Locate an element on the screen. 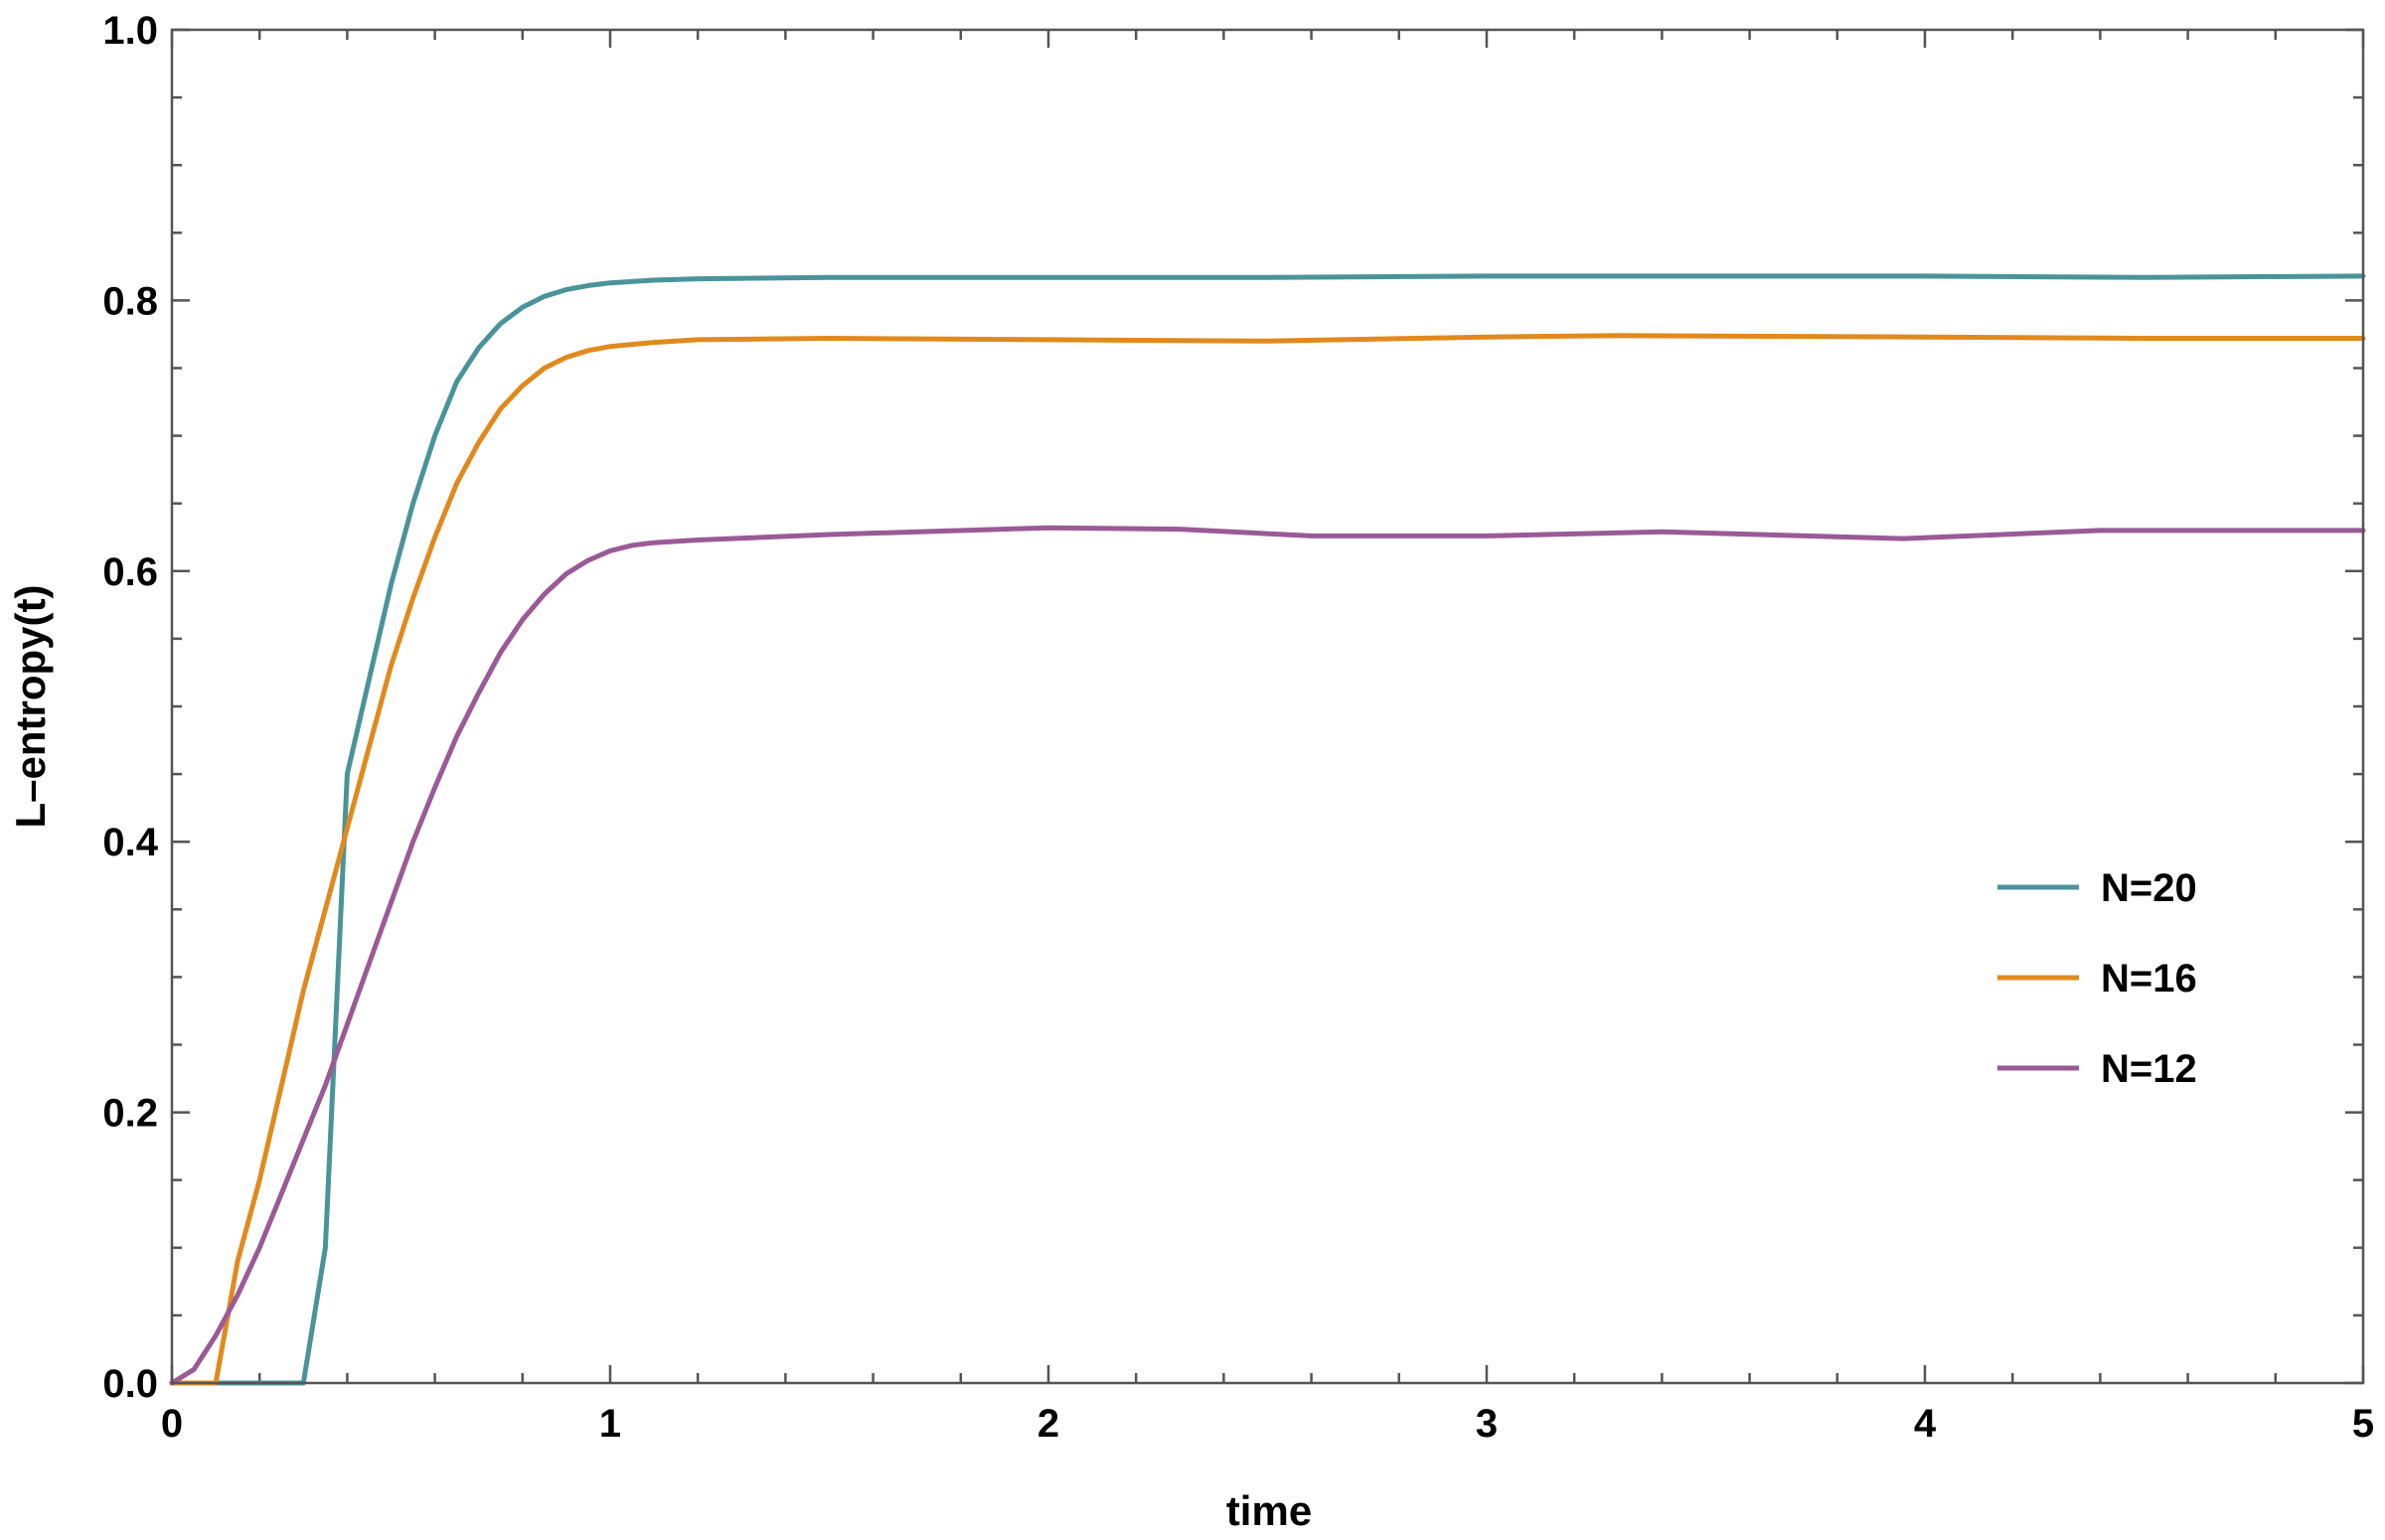 This screenshot has width=2385, height=1540. y-tick-labels: 0.0 0.2 0.4 0.6 0.8 1.0 is located at coordinates (130, 708).